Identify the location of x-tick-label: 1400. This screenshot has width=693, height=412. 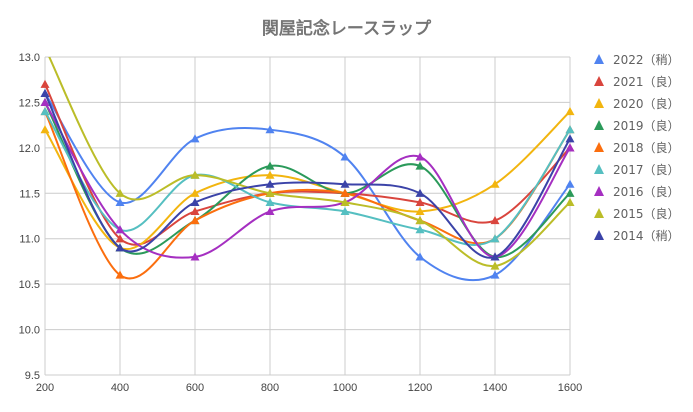
(495, 388).